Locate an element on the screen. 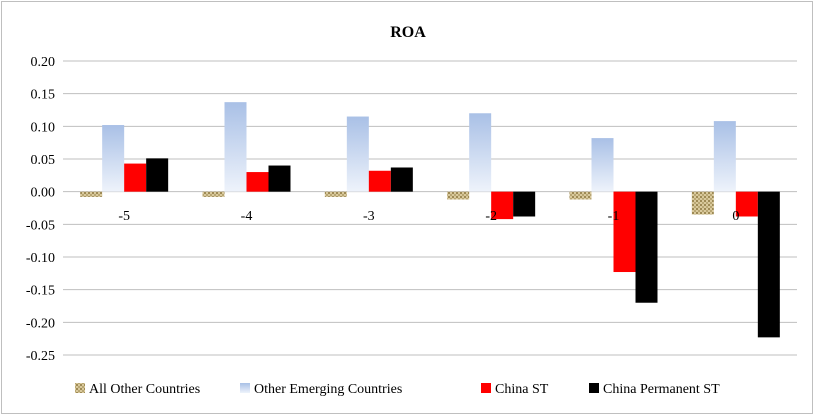 The image size is (816, 417). legend-label: All Other Countries is located at coordinates (144, 389).